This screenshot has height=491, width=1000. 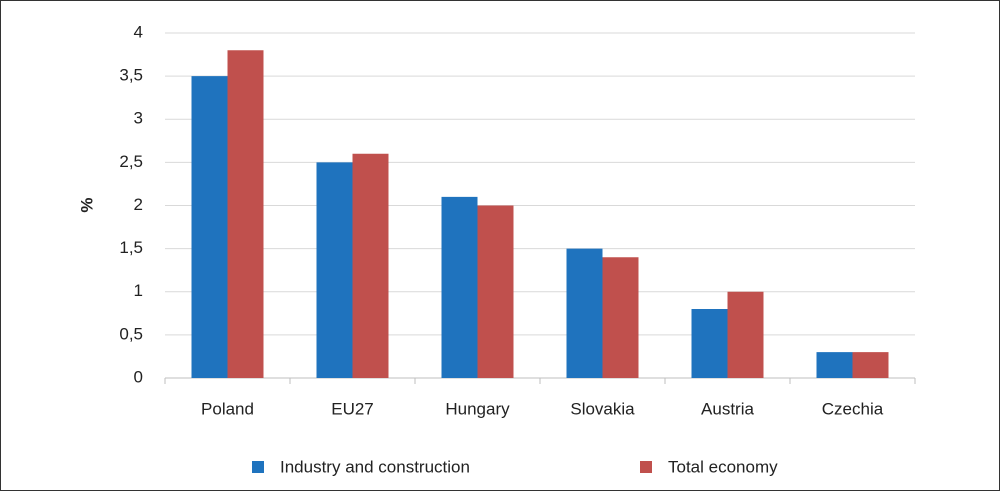 I want to click on y-tick-label: 3, so click(x=138, y=118).